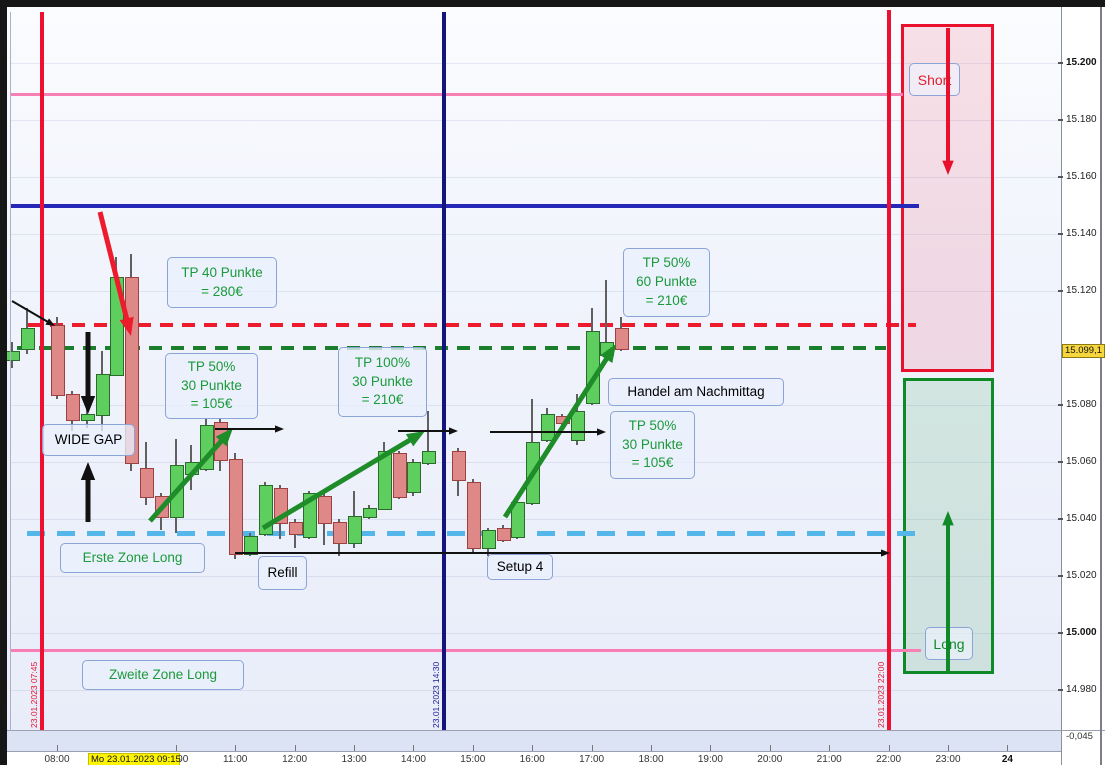  I want to click on annotation-text-line: Erste Zone Long, so click(132, 557).